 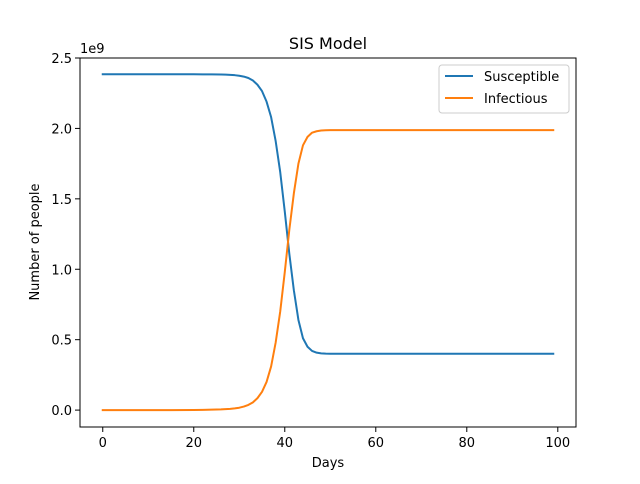 What do you see at coordinates (284, 443) in the screenshot?
I see `x-tick-label: 40` at bounding box center [284, 443].